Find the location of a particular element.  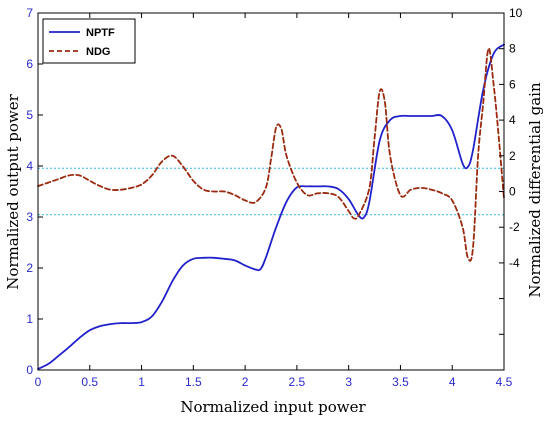

legend-label-nptf: NPTF is located at coordinates (100, 33).